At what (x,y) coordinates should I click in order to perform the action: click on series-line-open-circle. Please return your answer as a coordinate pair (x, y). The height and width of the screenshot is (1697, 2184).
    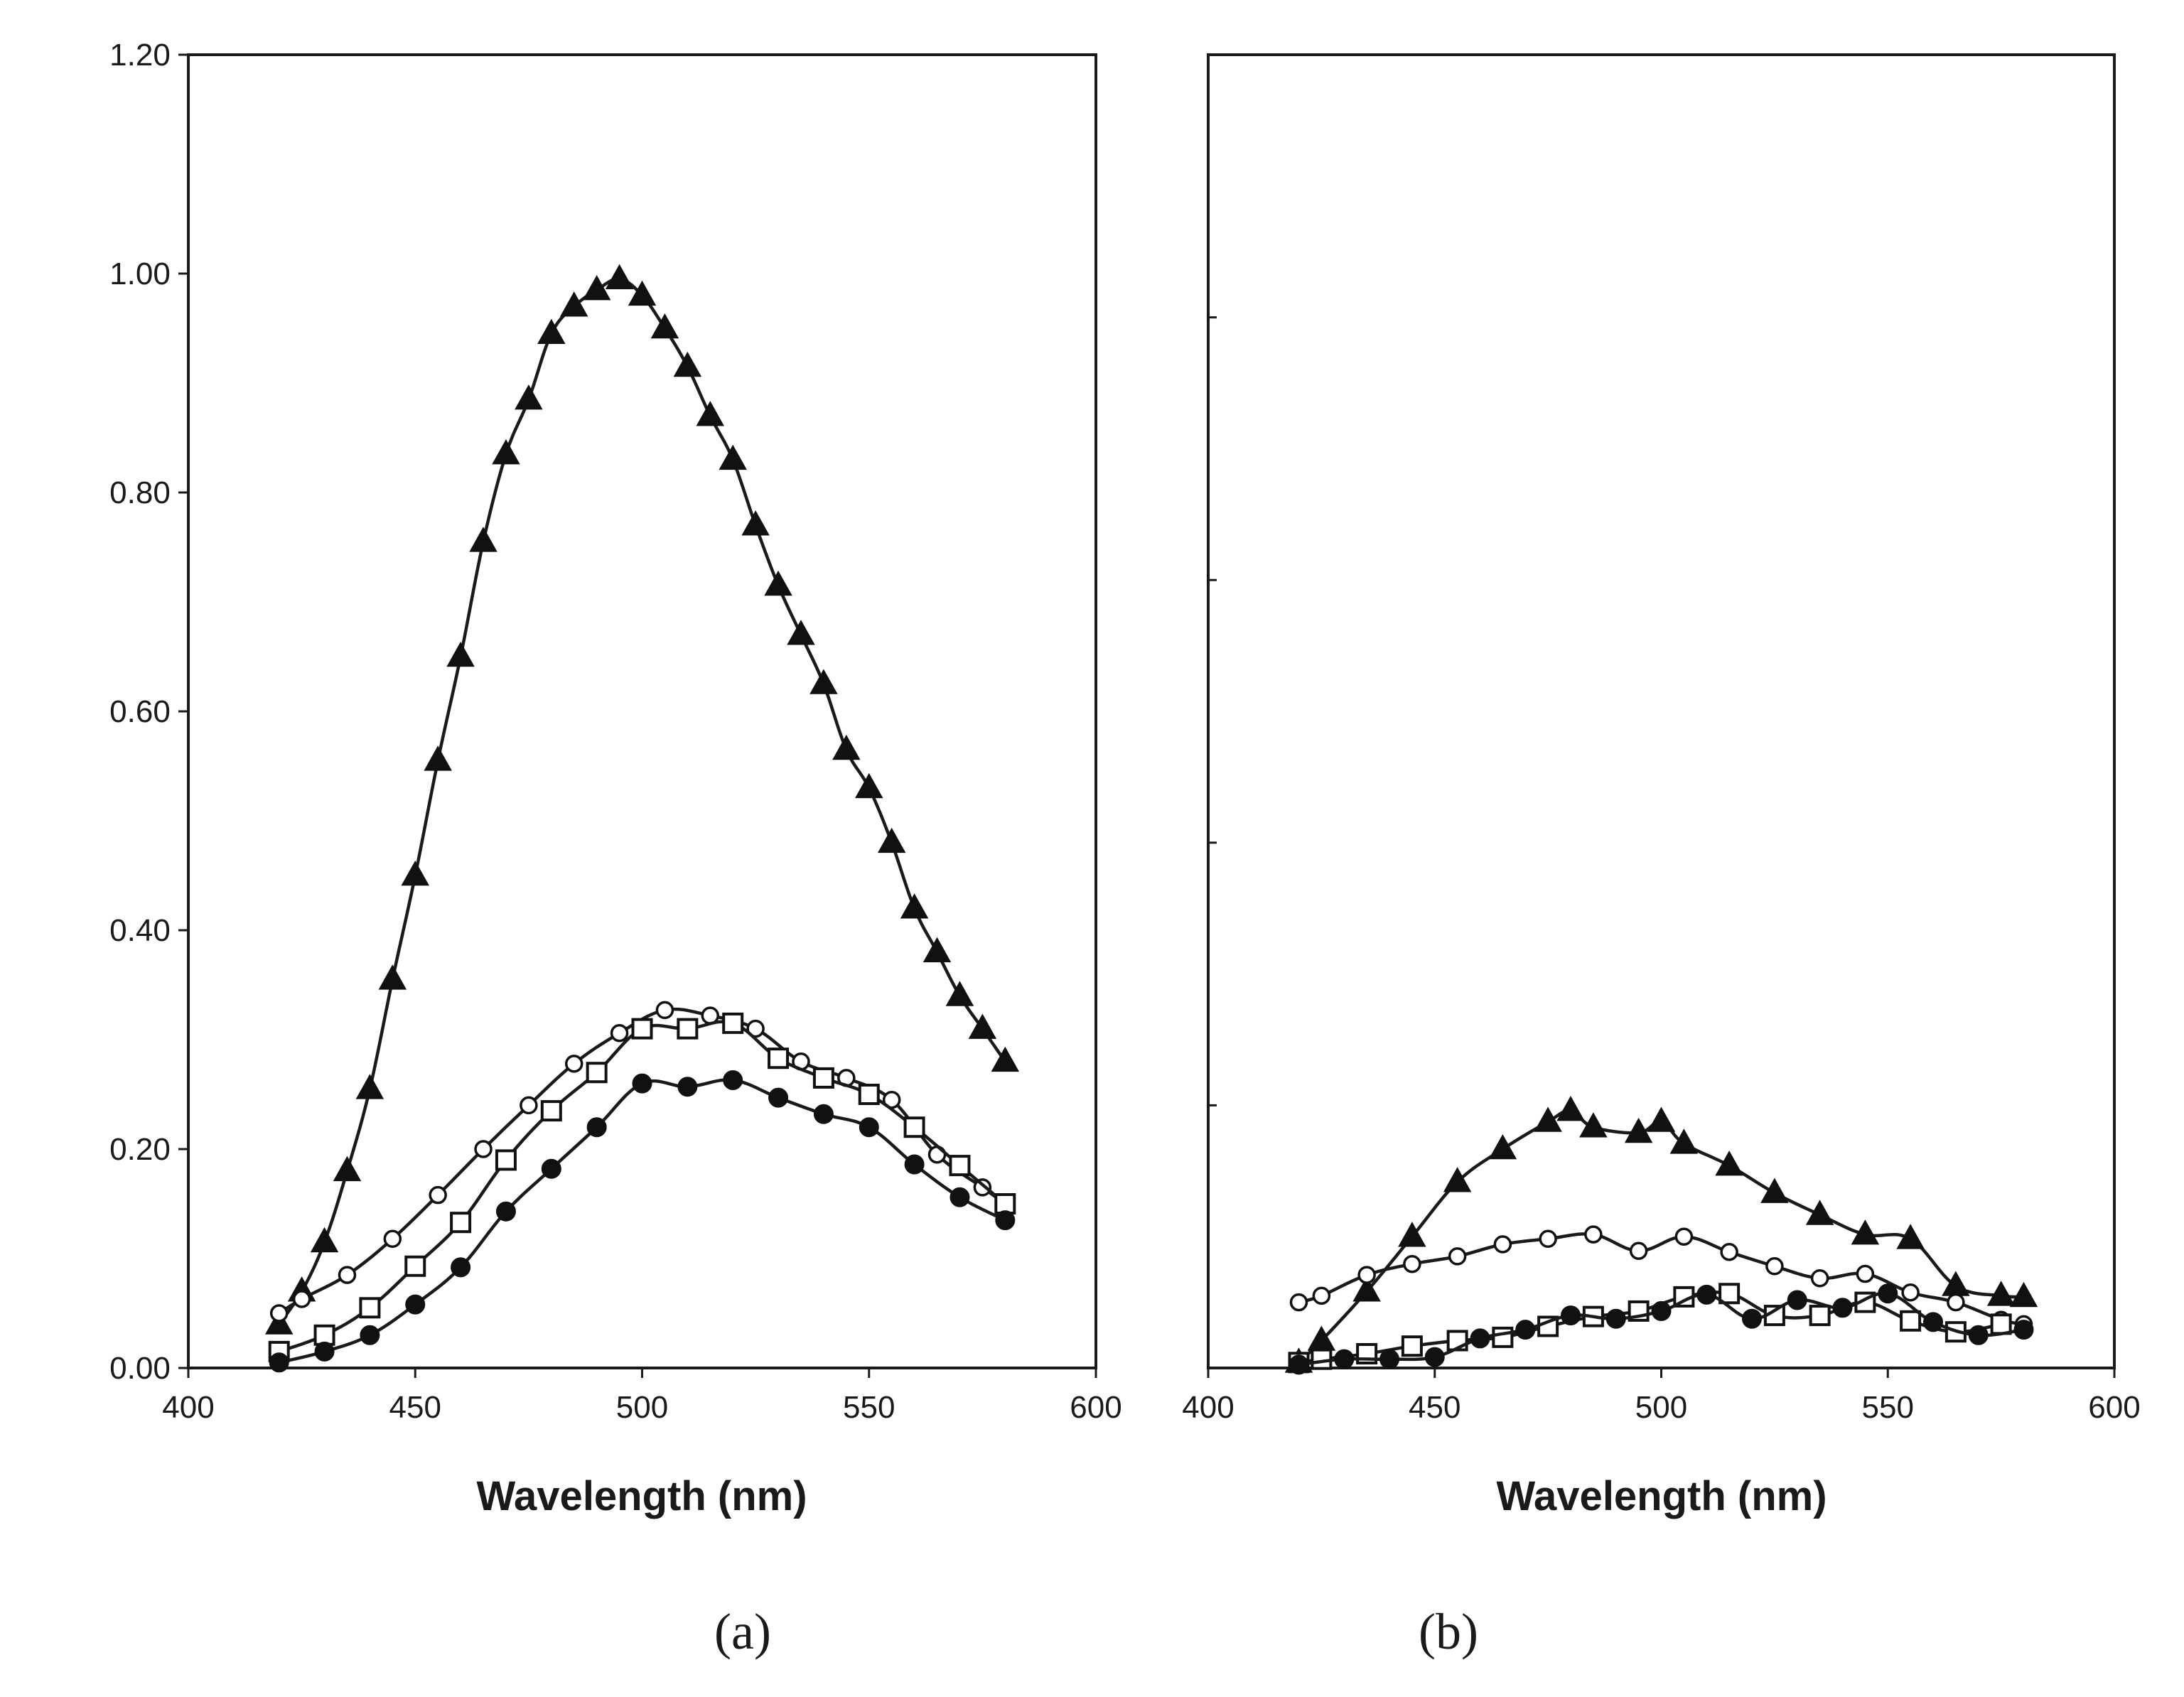
    Looking at the image, I should click on (642, 1161).